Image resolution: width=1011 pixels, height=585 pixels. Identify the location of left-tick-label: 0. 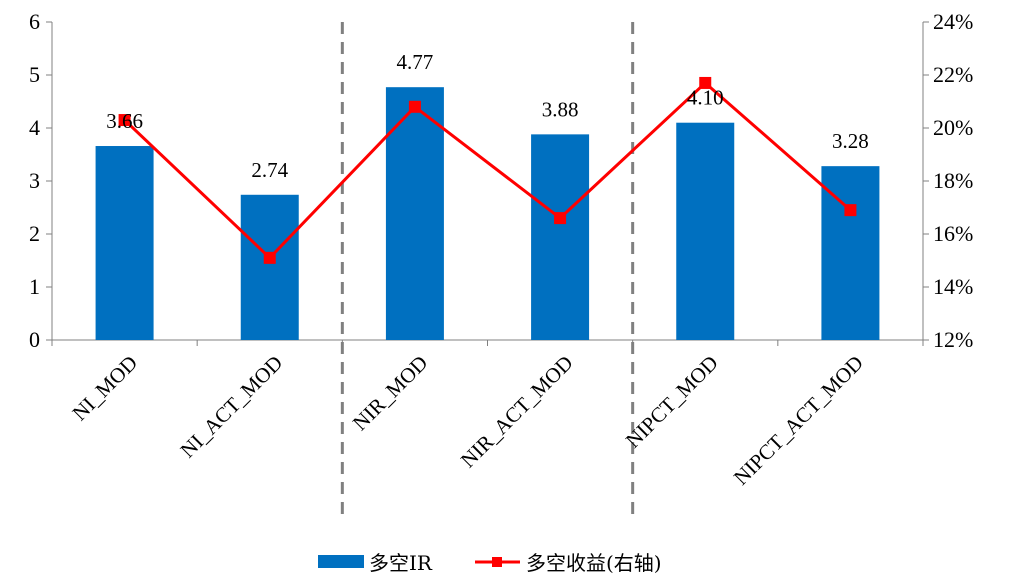
(34, 339).